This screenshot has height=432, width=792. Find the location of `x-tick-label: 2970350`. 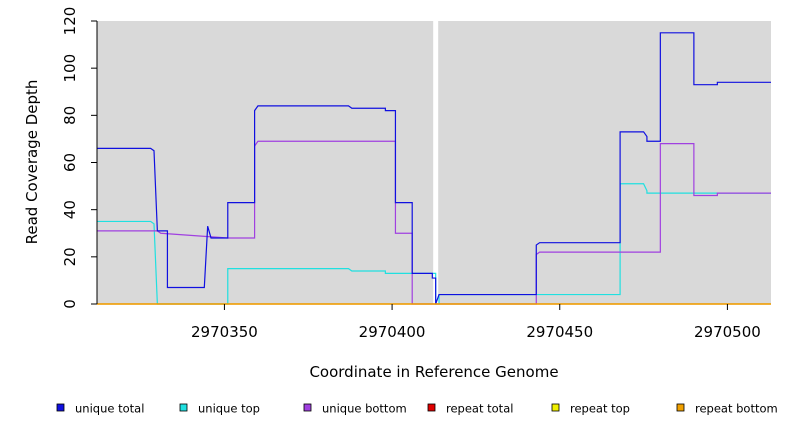

x-tick-label: 2970350 is located at coordinates (224, 332).